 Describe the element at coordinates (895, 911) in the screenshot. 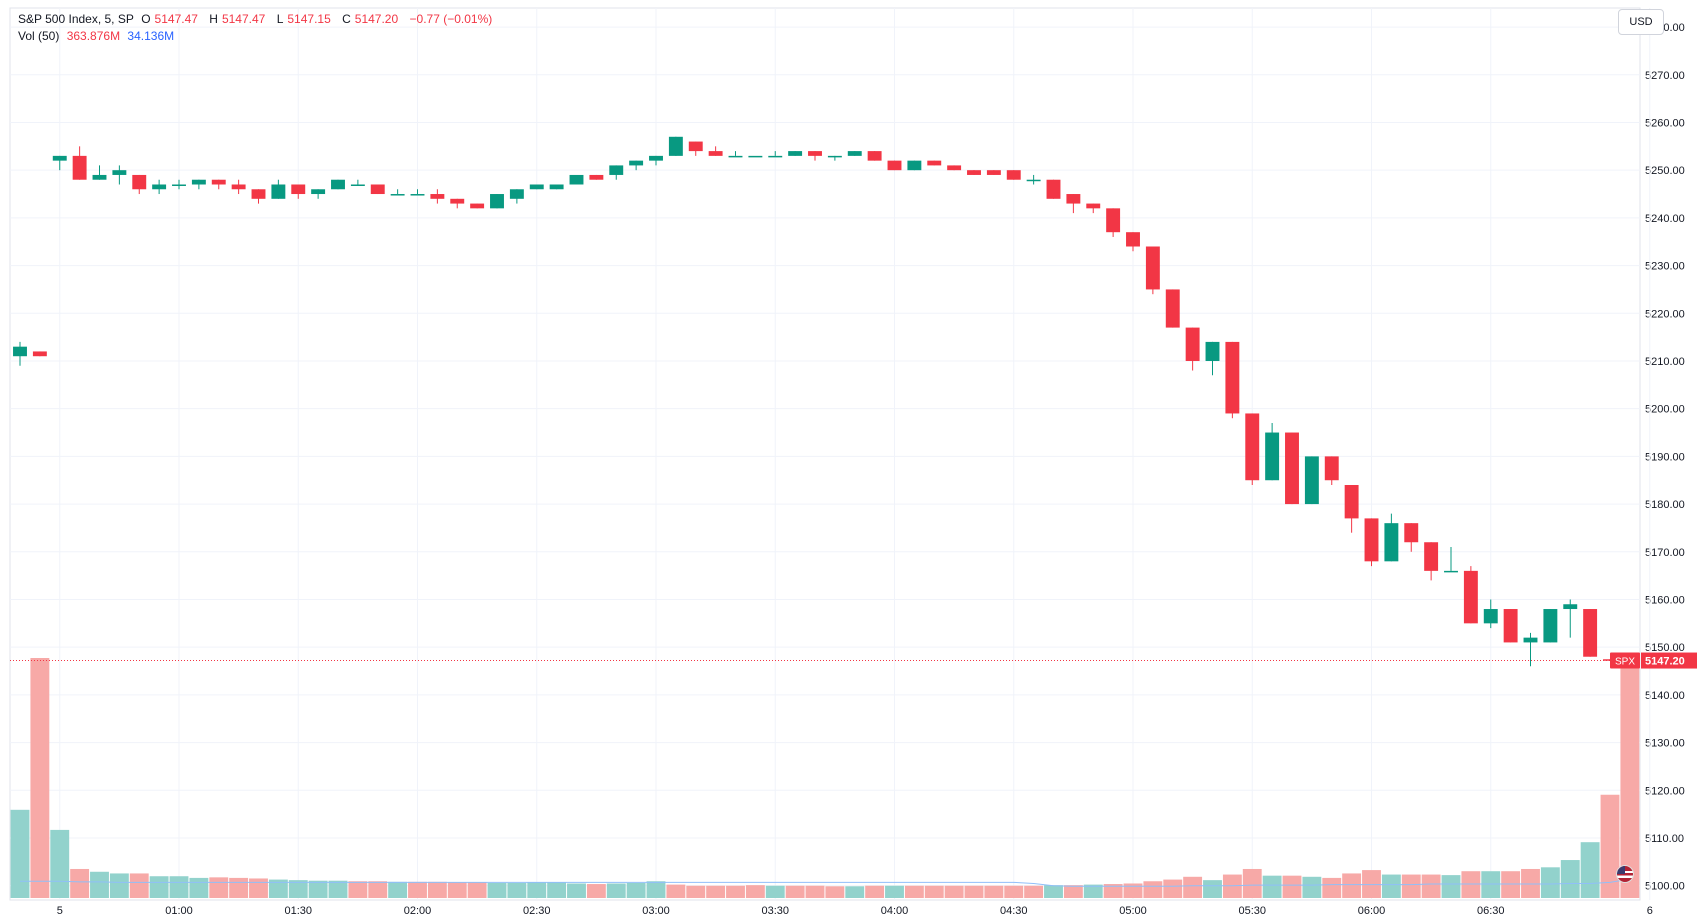

I see `x-tick-label: 04:00` at that location.